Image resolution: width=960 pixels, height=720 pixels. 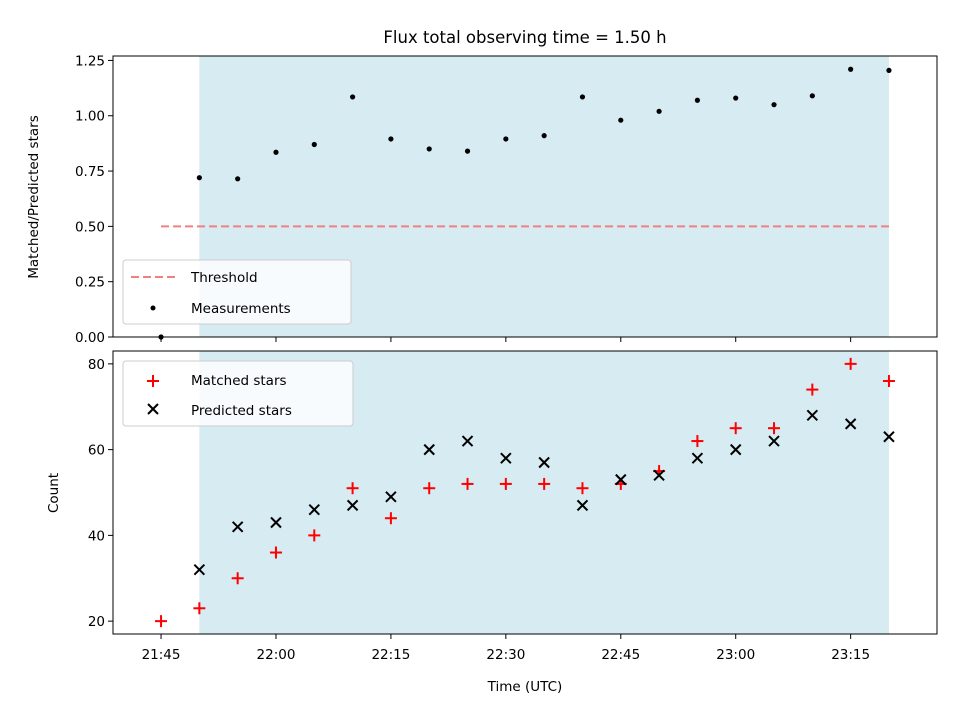 I want to click on ratio-y-tick-label: 0.25, so click(x=90, y=283).